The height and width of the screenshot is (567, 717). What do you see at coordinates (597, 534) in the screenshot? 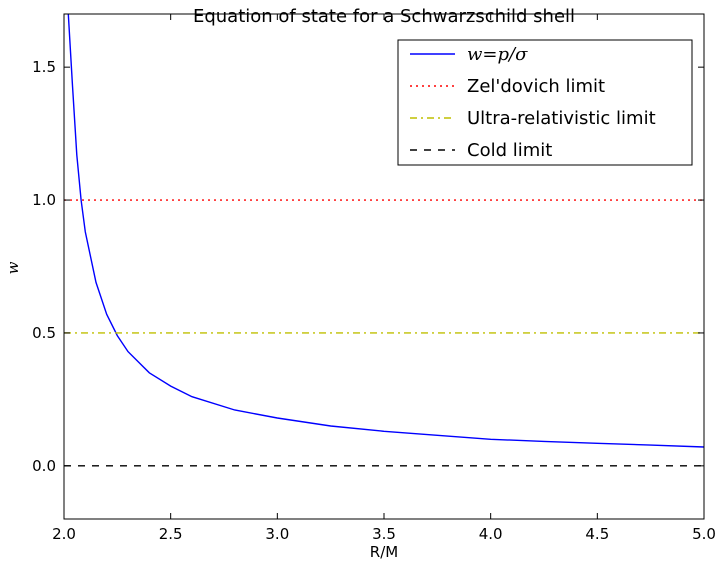
I see `x-tick-label: 4.5` at bounding box center [597, 534].